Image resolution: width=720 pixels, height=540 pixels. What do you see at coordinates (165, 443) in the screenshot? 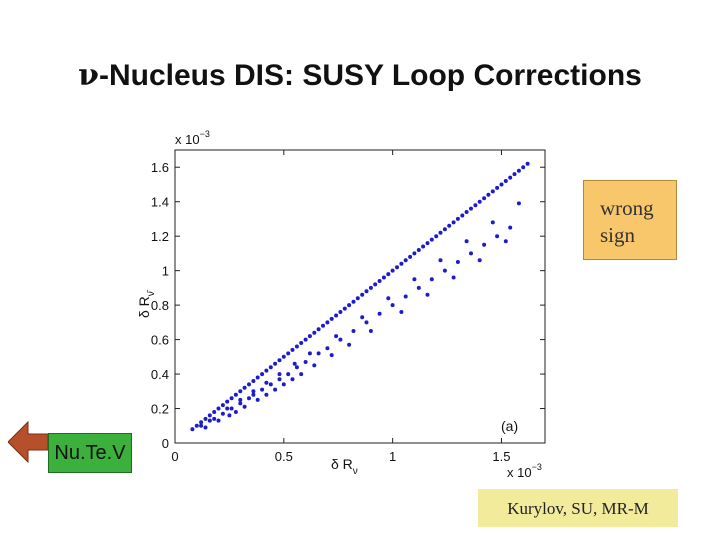
I see `y-tick-label: 0` at bounding box center [165, 443].